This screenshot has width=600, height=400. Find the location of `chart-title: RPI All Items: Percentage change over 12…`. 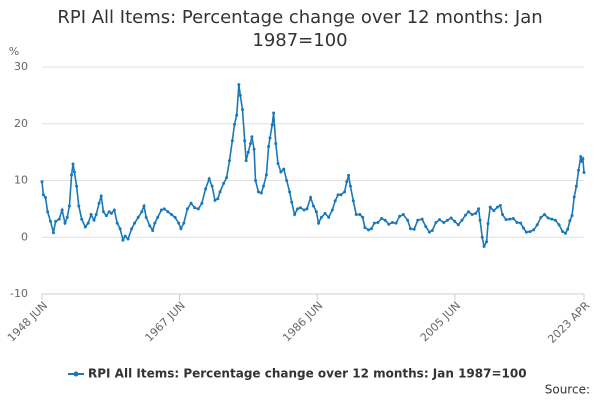

chart-title: RPI All Items: Percentage change over 12… is located at coordinates (300, 29).